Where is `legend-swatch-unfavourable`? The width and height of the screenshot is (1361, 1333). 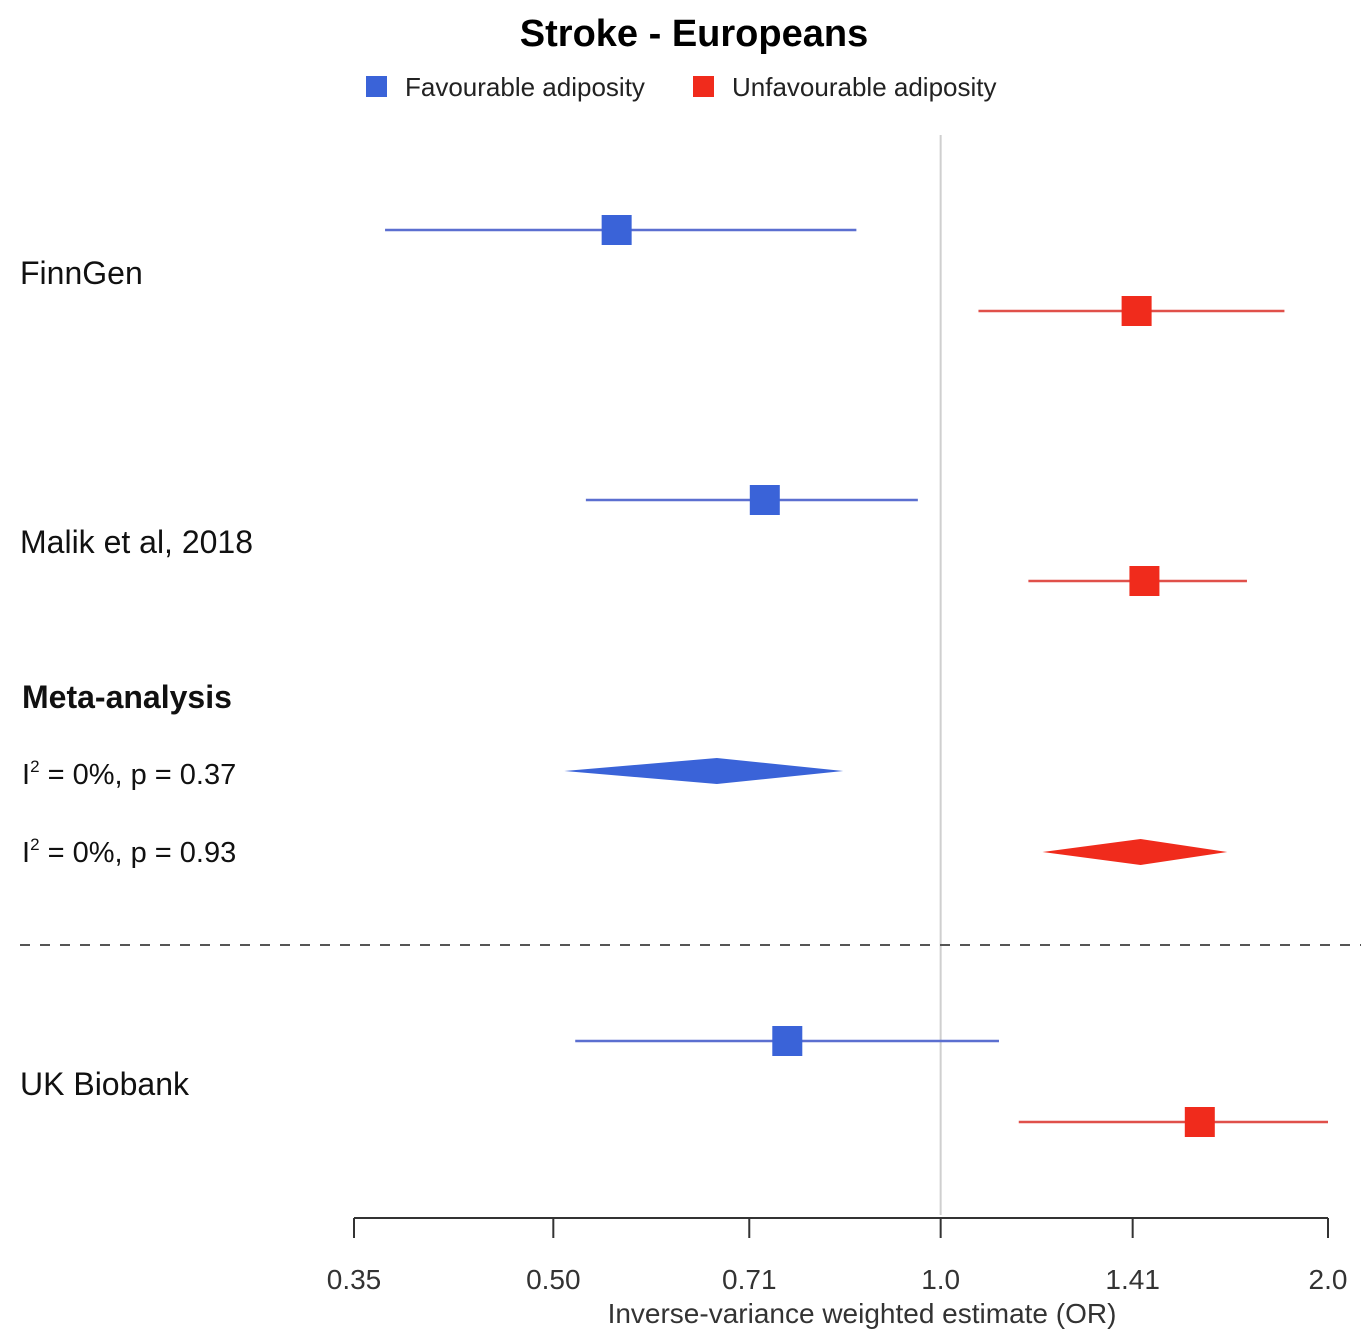 legend-swatch-unfavourable is located at coordinates (703, 86).